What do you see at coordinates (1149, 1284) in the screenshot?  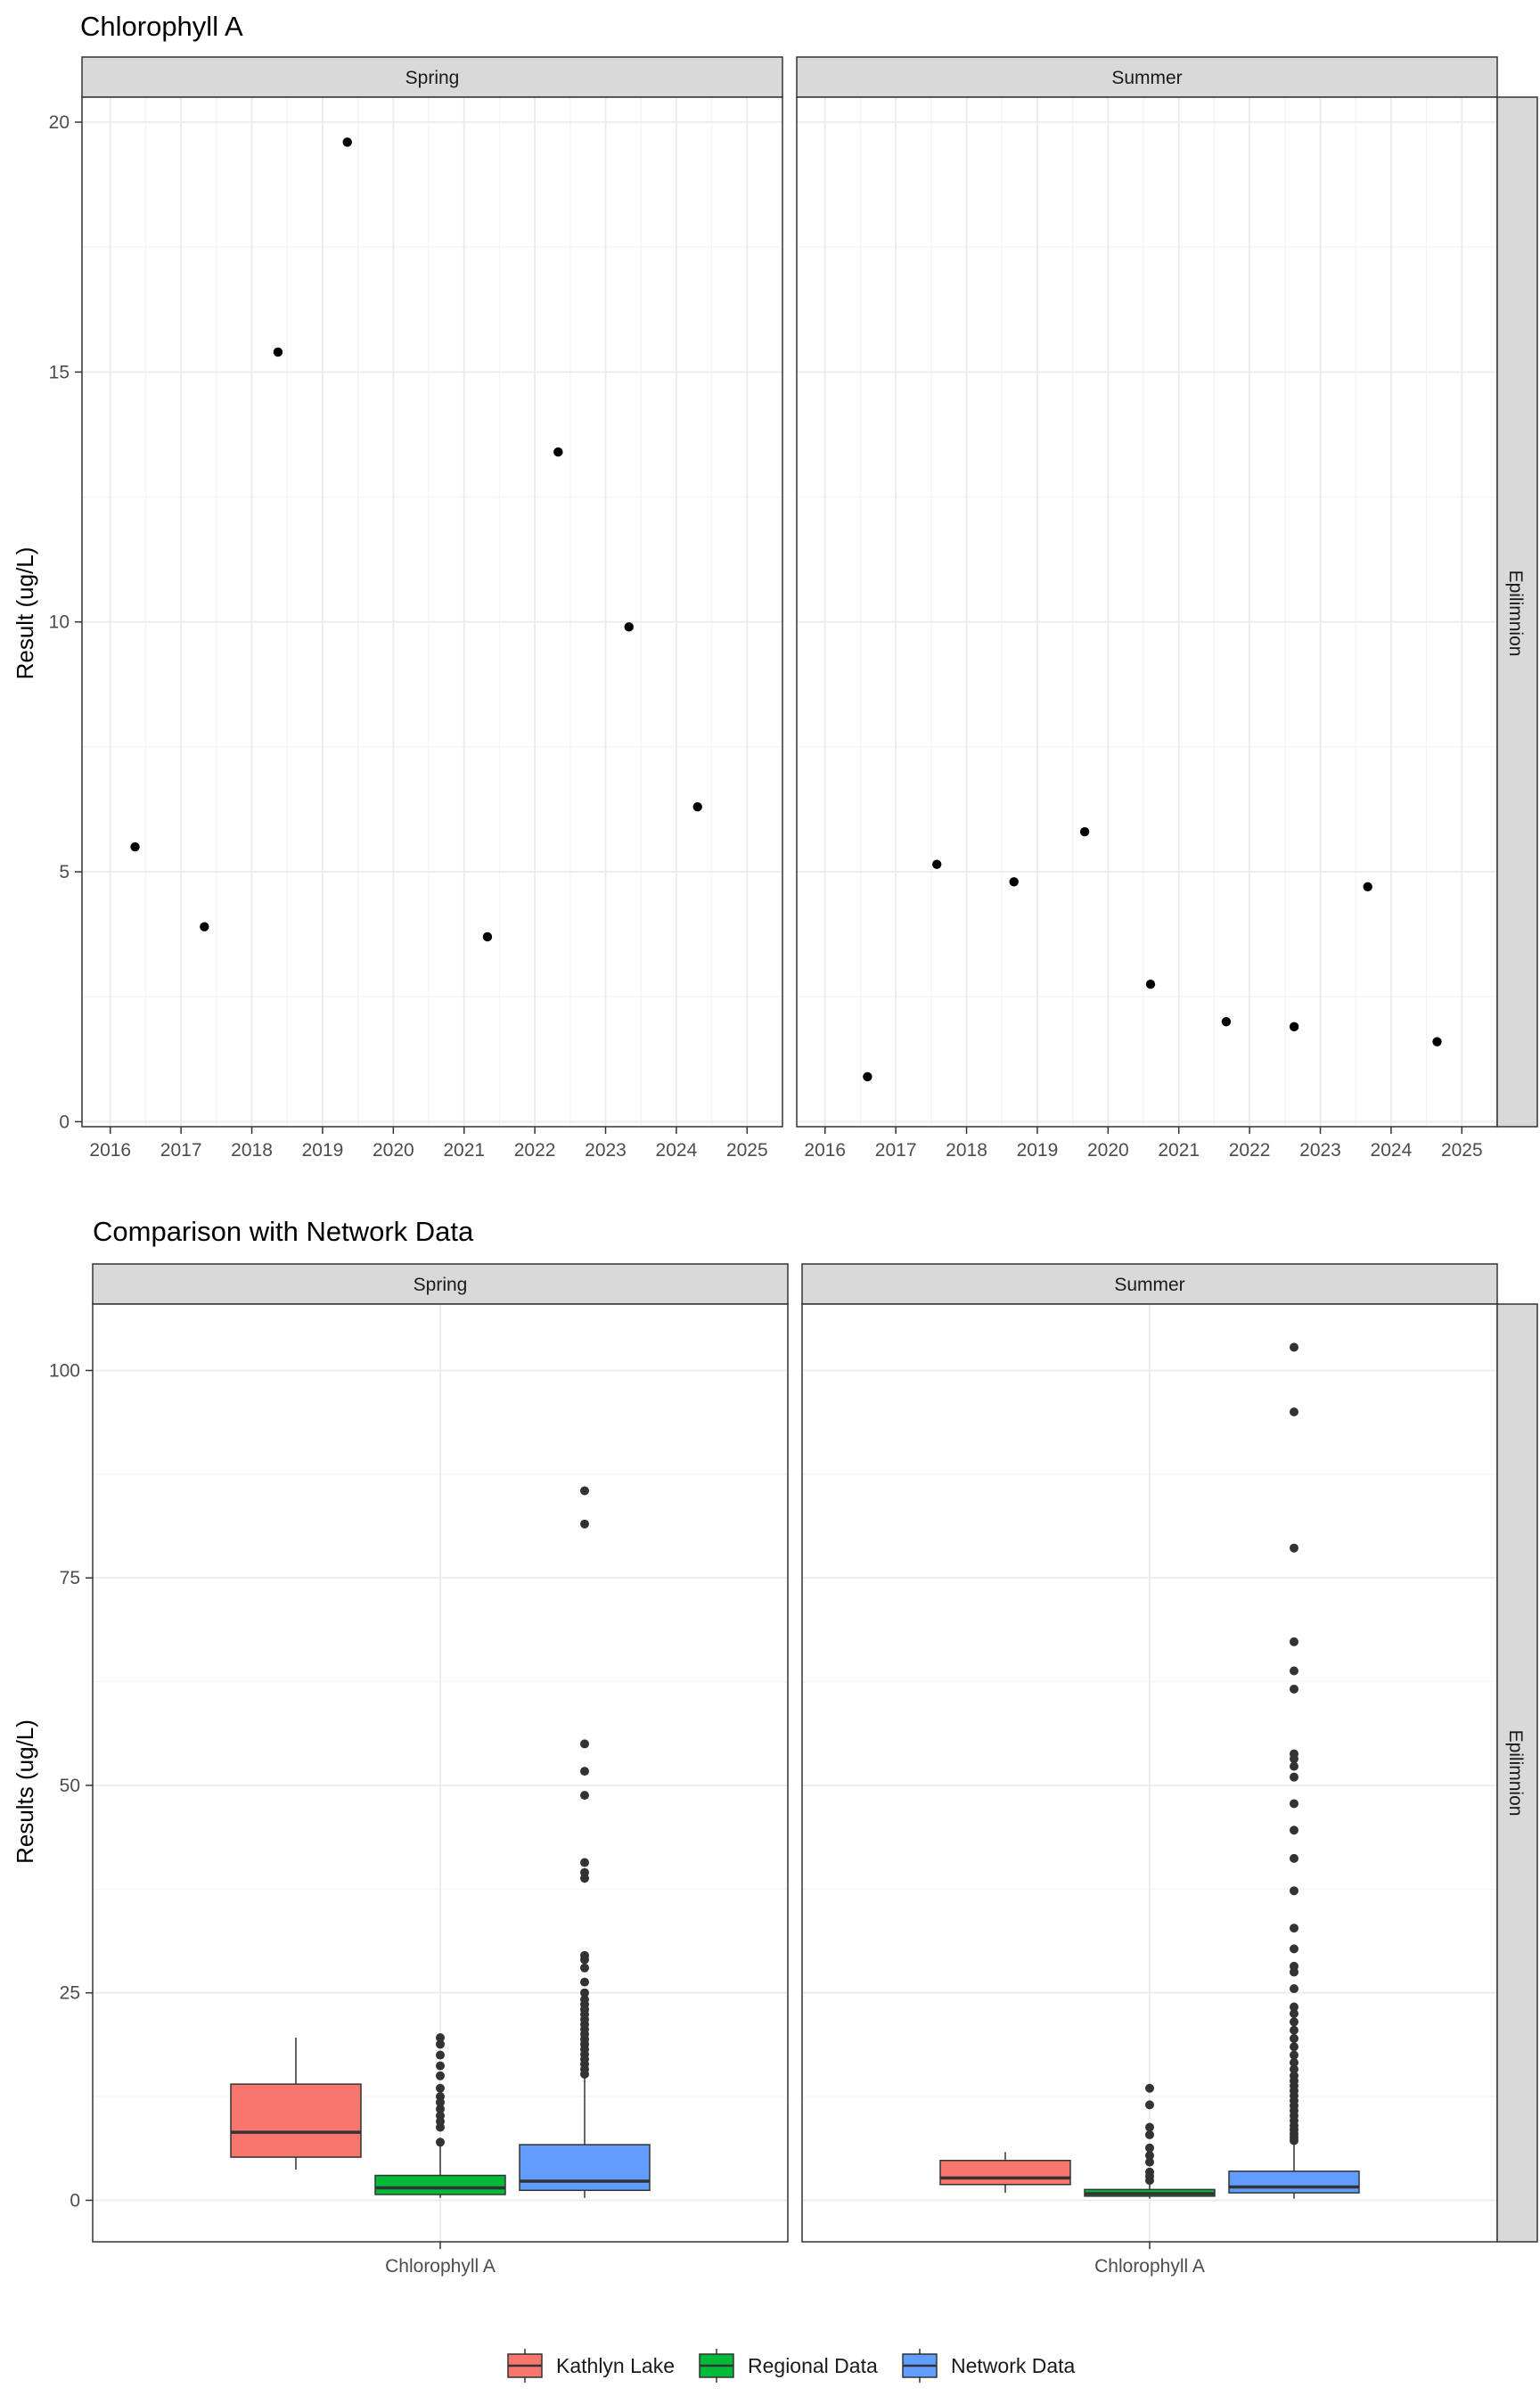 I see `bottom-panel-summer-strip` at bounding box center [1149, 1284].